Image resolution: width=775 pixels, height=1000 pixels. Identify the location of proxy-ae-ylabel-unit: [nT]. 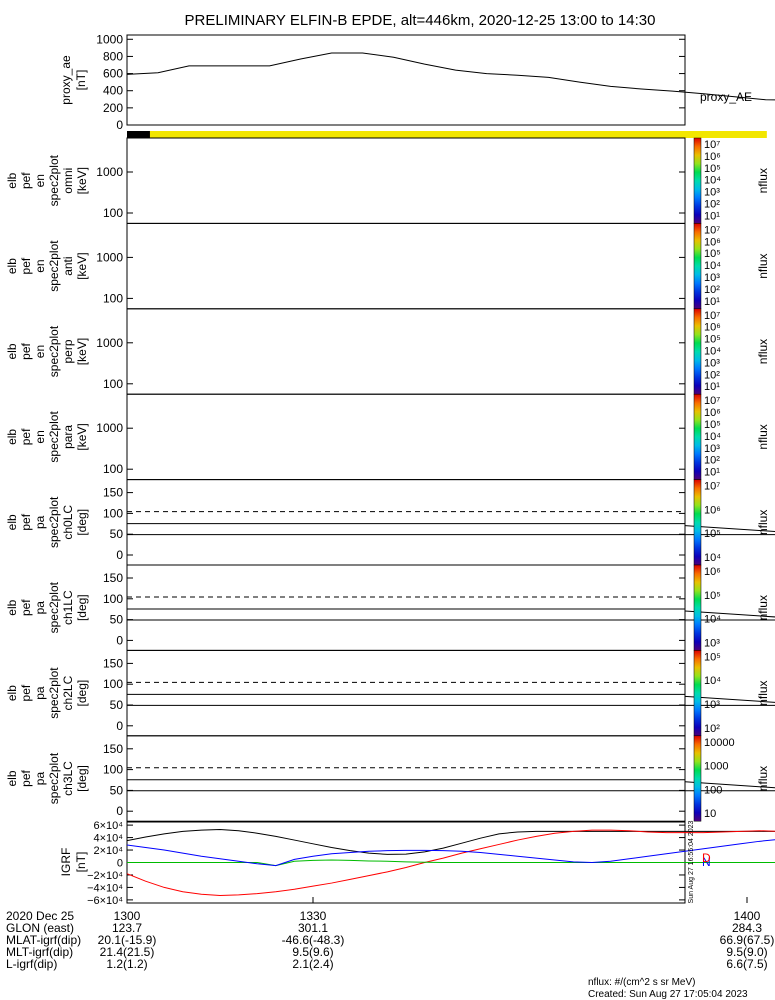
(81, 80).